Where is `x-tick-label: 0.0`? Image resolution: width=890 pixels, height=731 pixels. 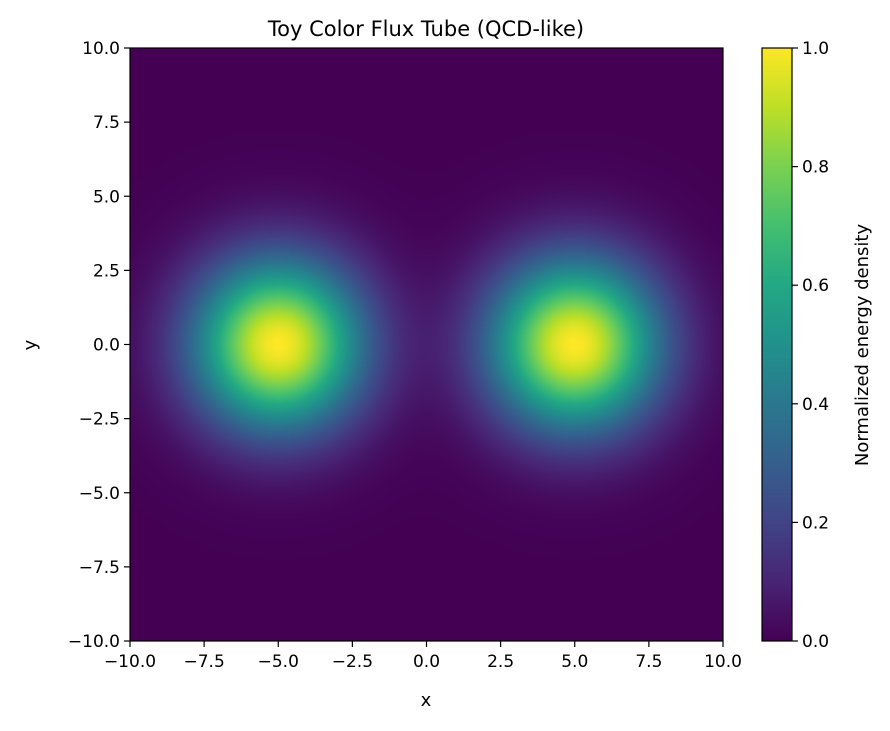
x-tick-label: 0.0 is located at coordinates (426, 662).